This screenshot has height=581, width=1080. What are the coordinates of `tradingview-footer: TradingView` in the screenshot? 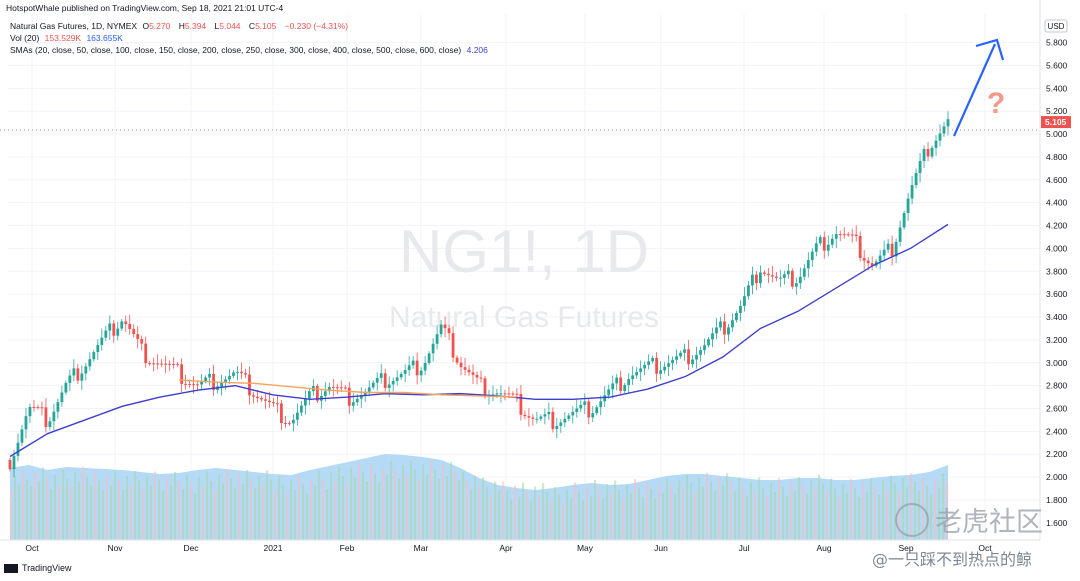 It's located at (38, 568).